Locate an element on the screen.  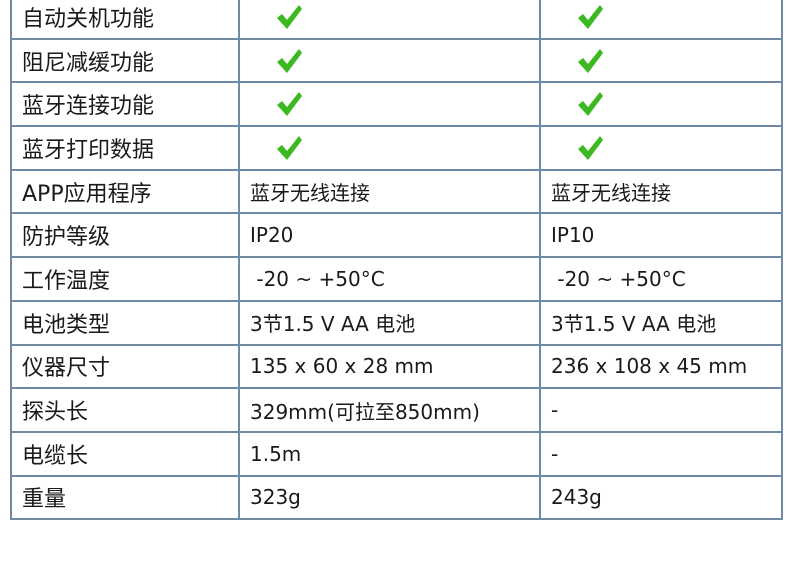
row-label: 仪器尺寸 is located at coordinates (125, 366).